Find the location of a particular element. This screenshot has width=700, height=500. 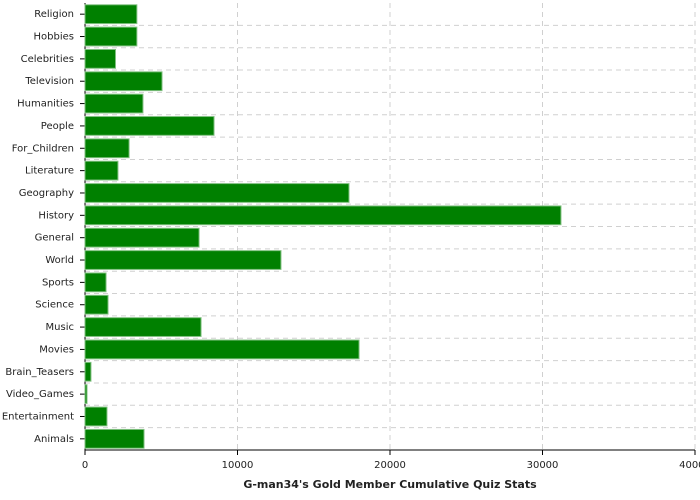

y-tick-label: Hobbies is located at coordinates (54, 37).